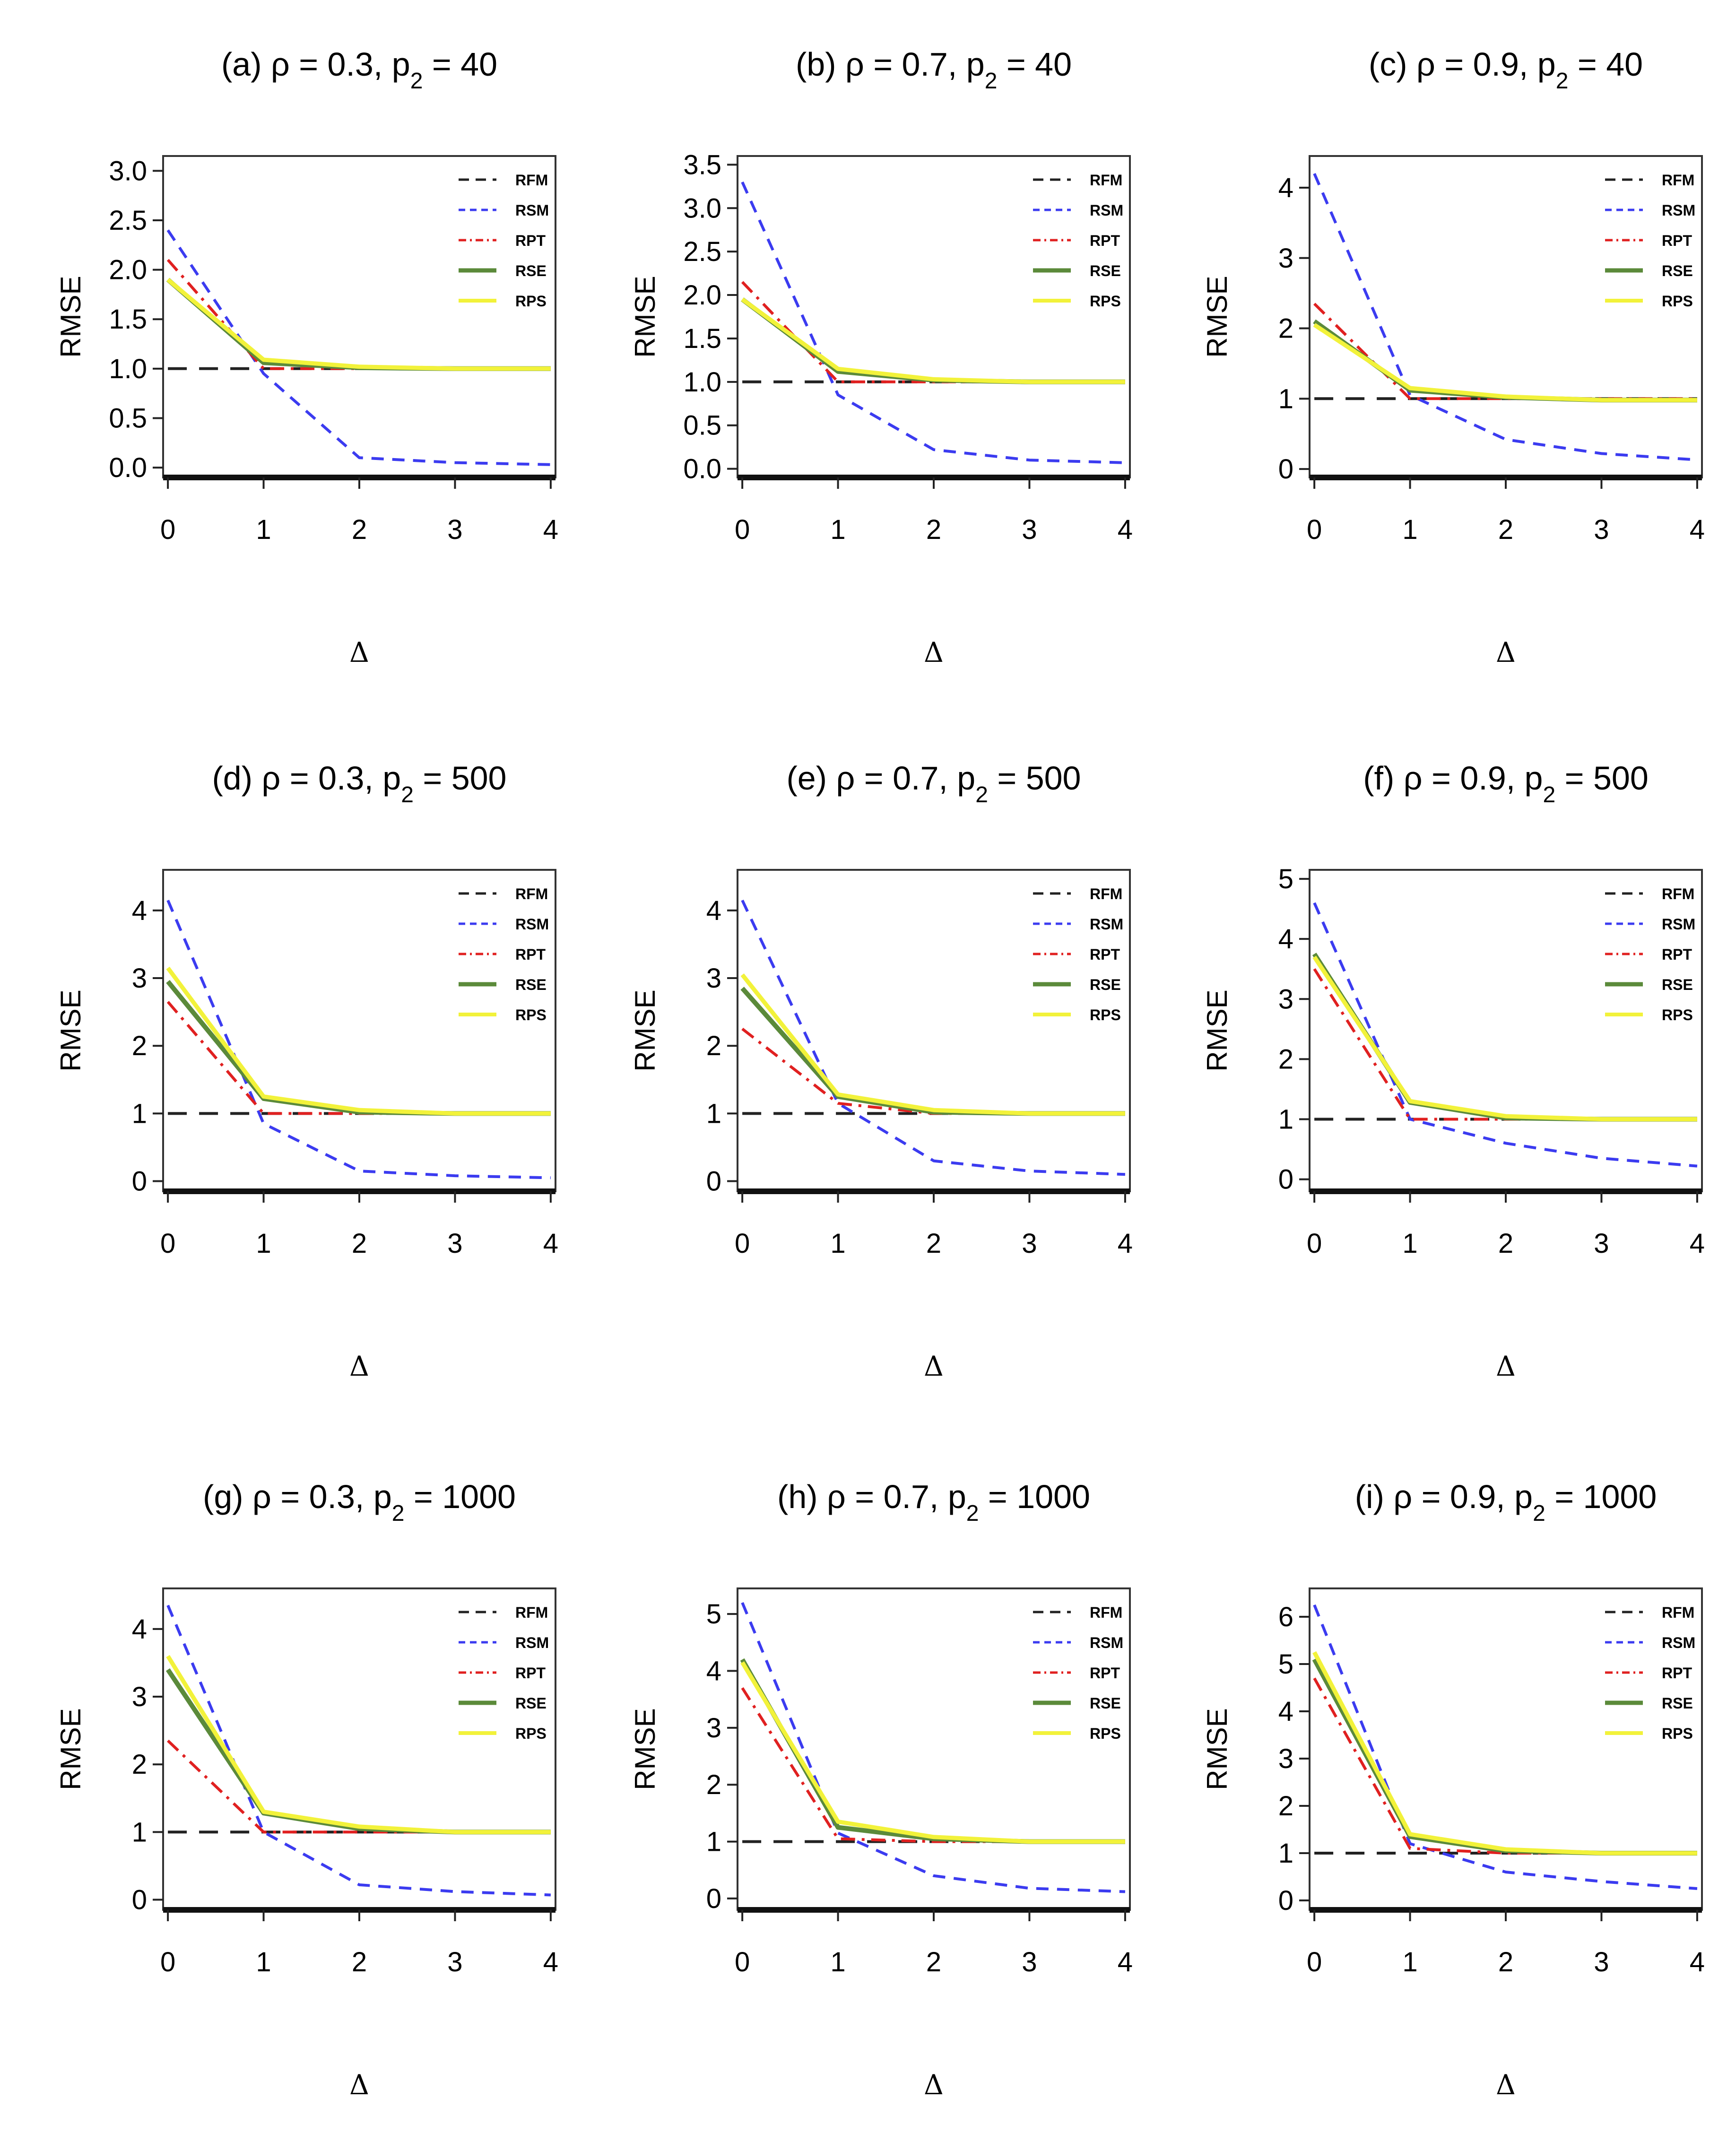 Image resolution: width=1736 pixels, height=2133 pixels. I want to click on y-tick-label: 1.0, so click(128, 369).